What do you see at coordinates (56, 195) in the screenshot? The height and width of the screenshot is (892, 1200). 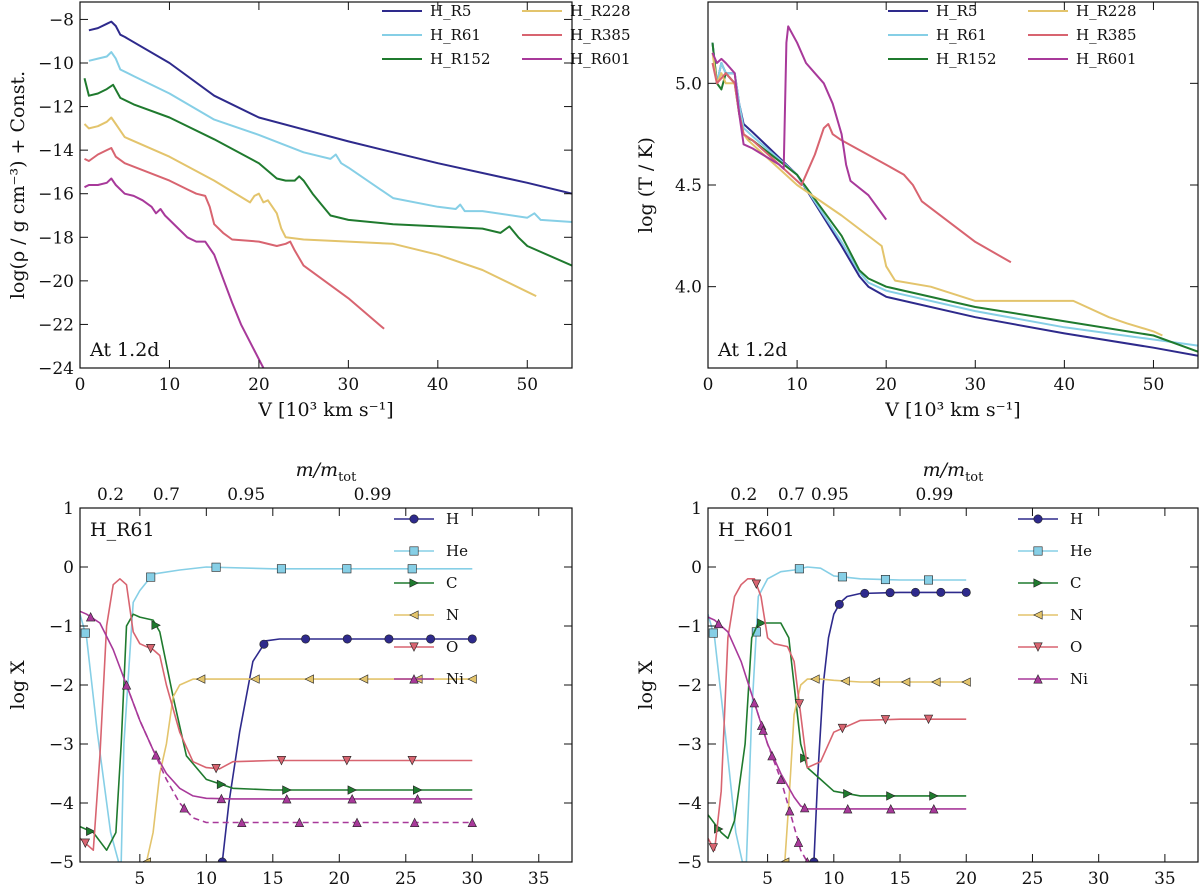 I see `y-tick-label: −16` at bounding box center [56, 195].